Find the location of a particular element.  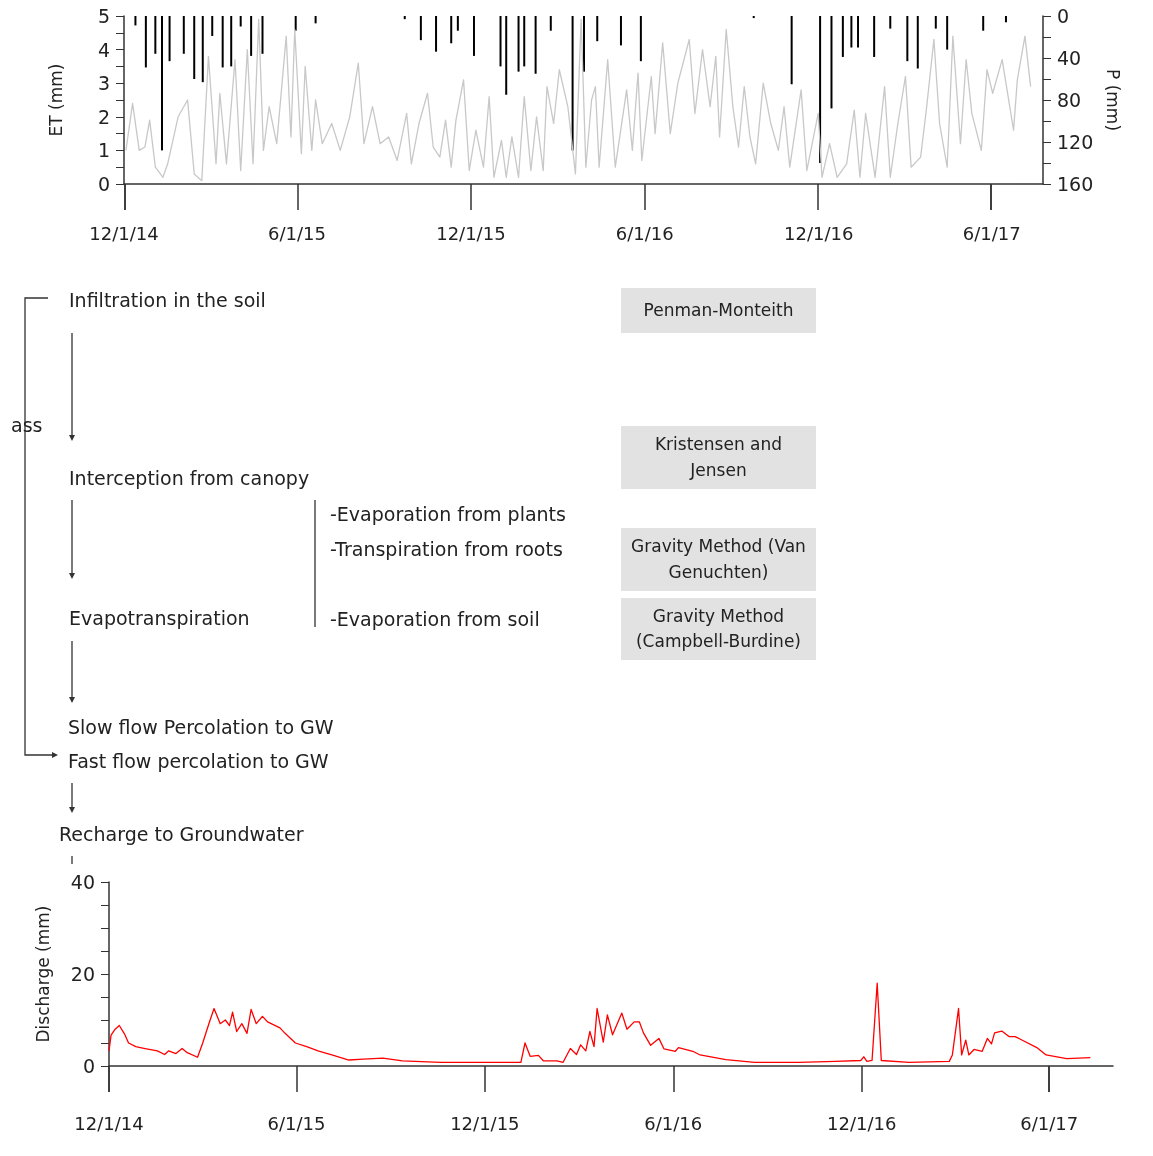

y-tick-label: 40 is located at coordinates (82, 882).